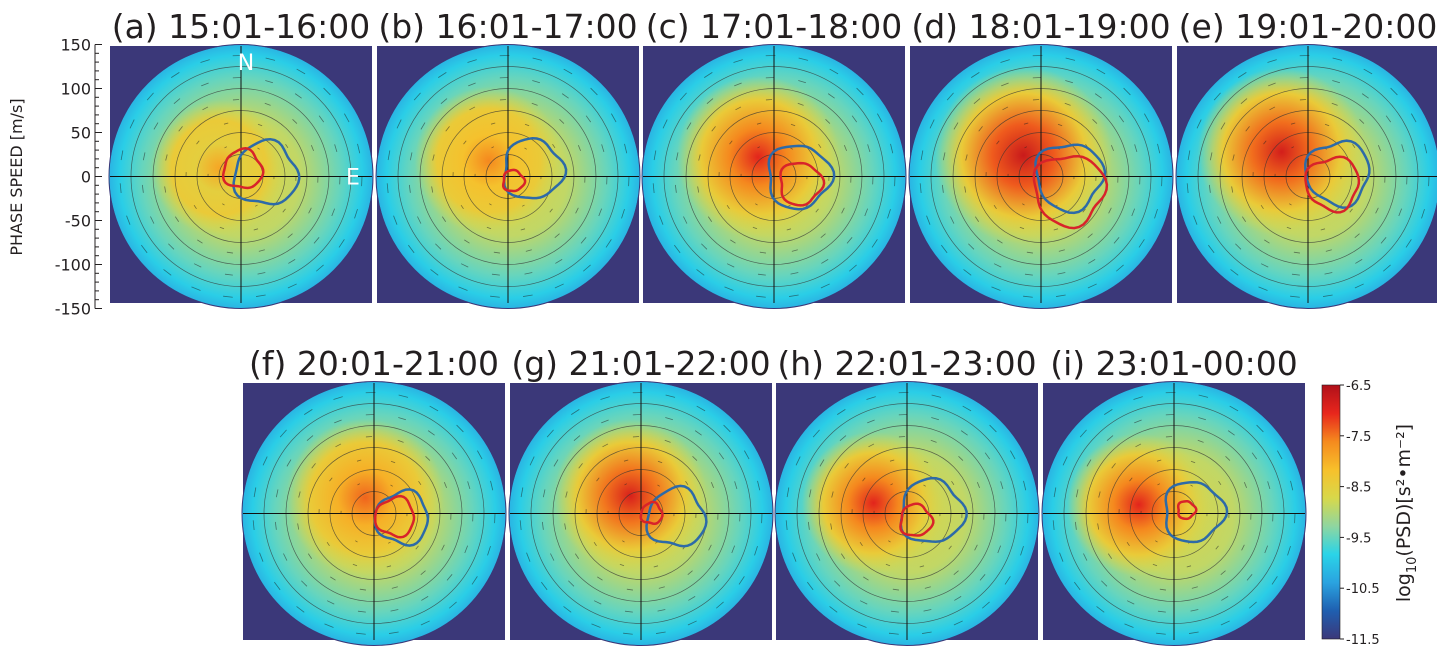 This screenshot has height=649, width=1437. Describe the element at coordinates (73, 309) in the screenshot. I see `y-tick-label: -150` at that location.